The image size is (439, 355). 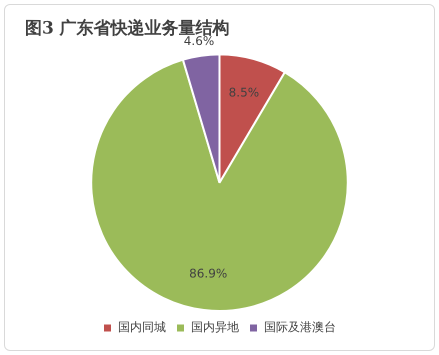 I want to click on data-label: 86.9%, so click(x=208, y=273).